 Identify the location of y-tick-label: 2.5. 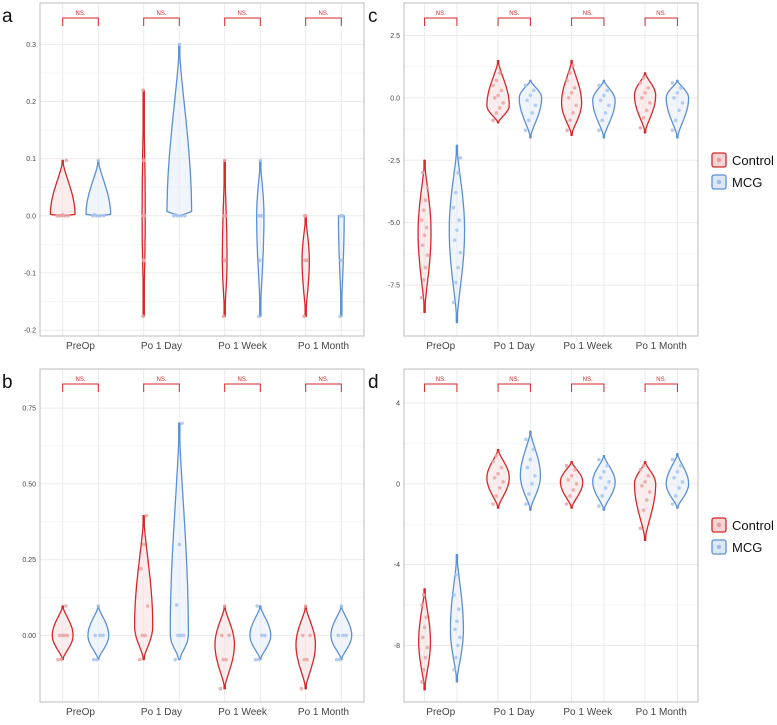
(395, 36).